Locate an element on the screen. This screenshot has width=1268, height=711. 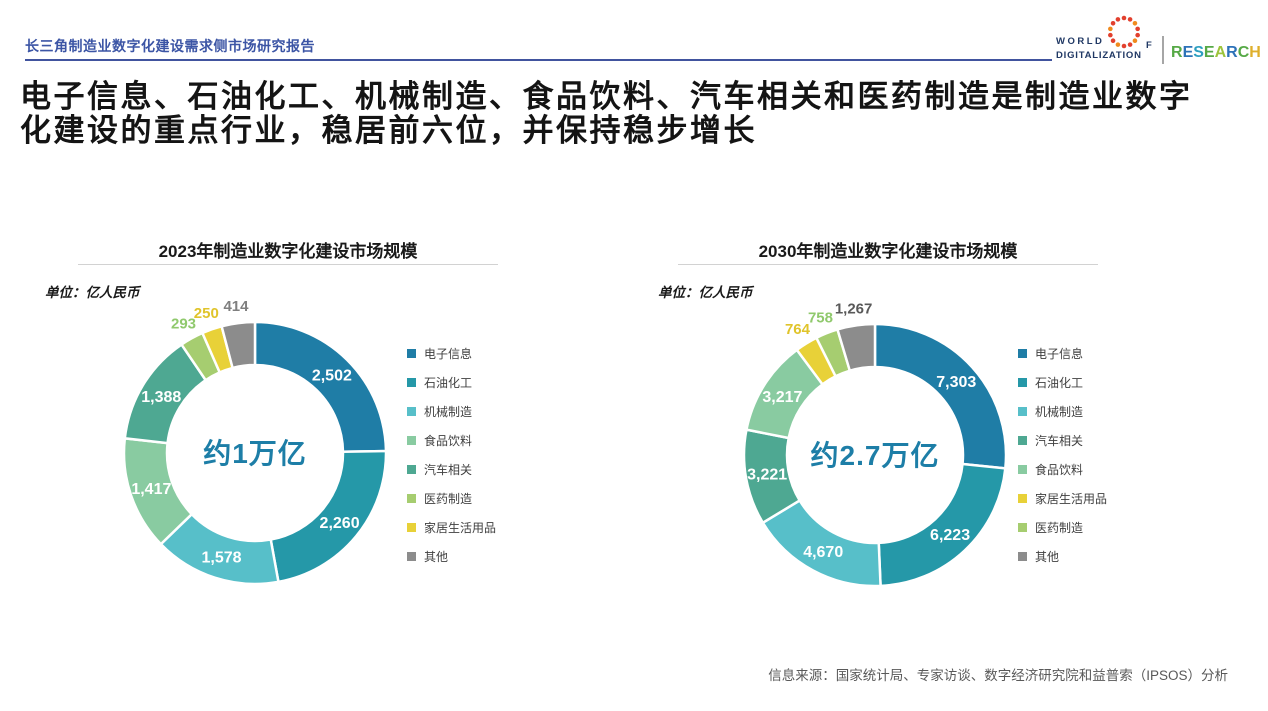
unit-label-2030: 单位：亿人民币 is located at coordinates (705, 292).